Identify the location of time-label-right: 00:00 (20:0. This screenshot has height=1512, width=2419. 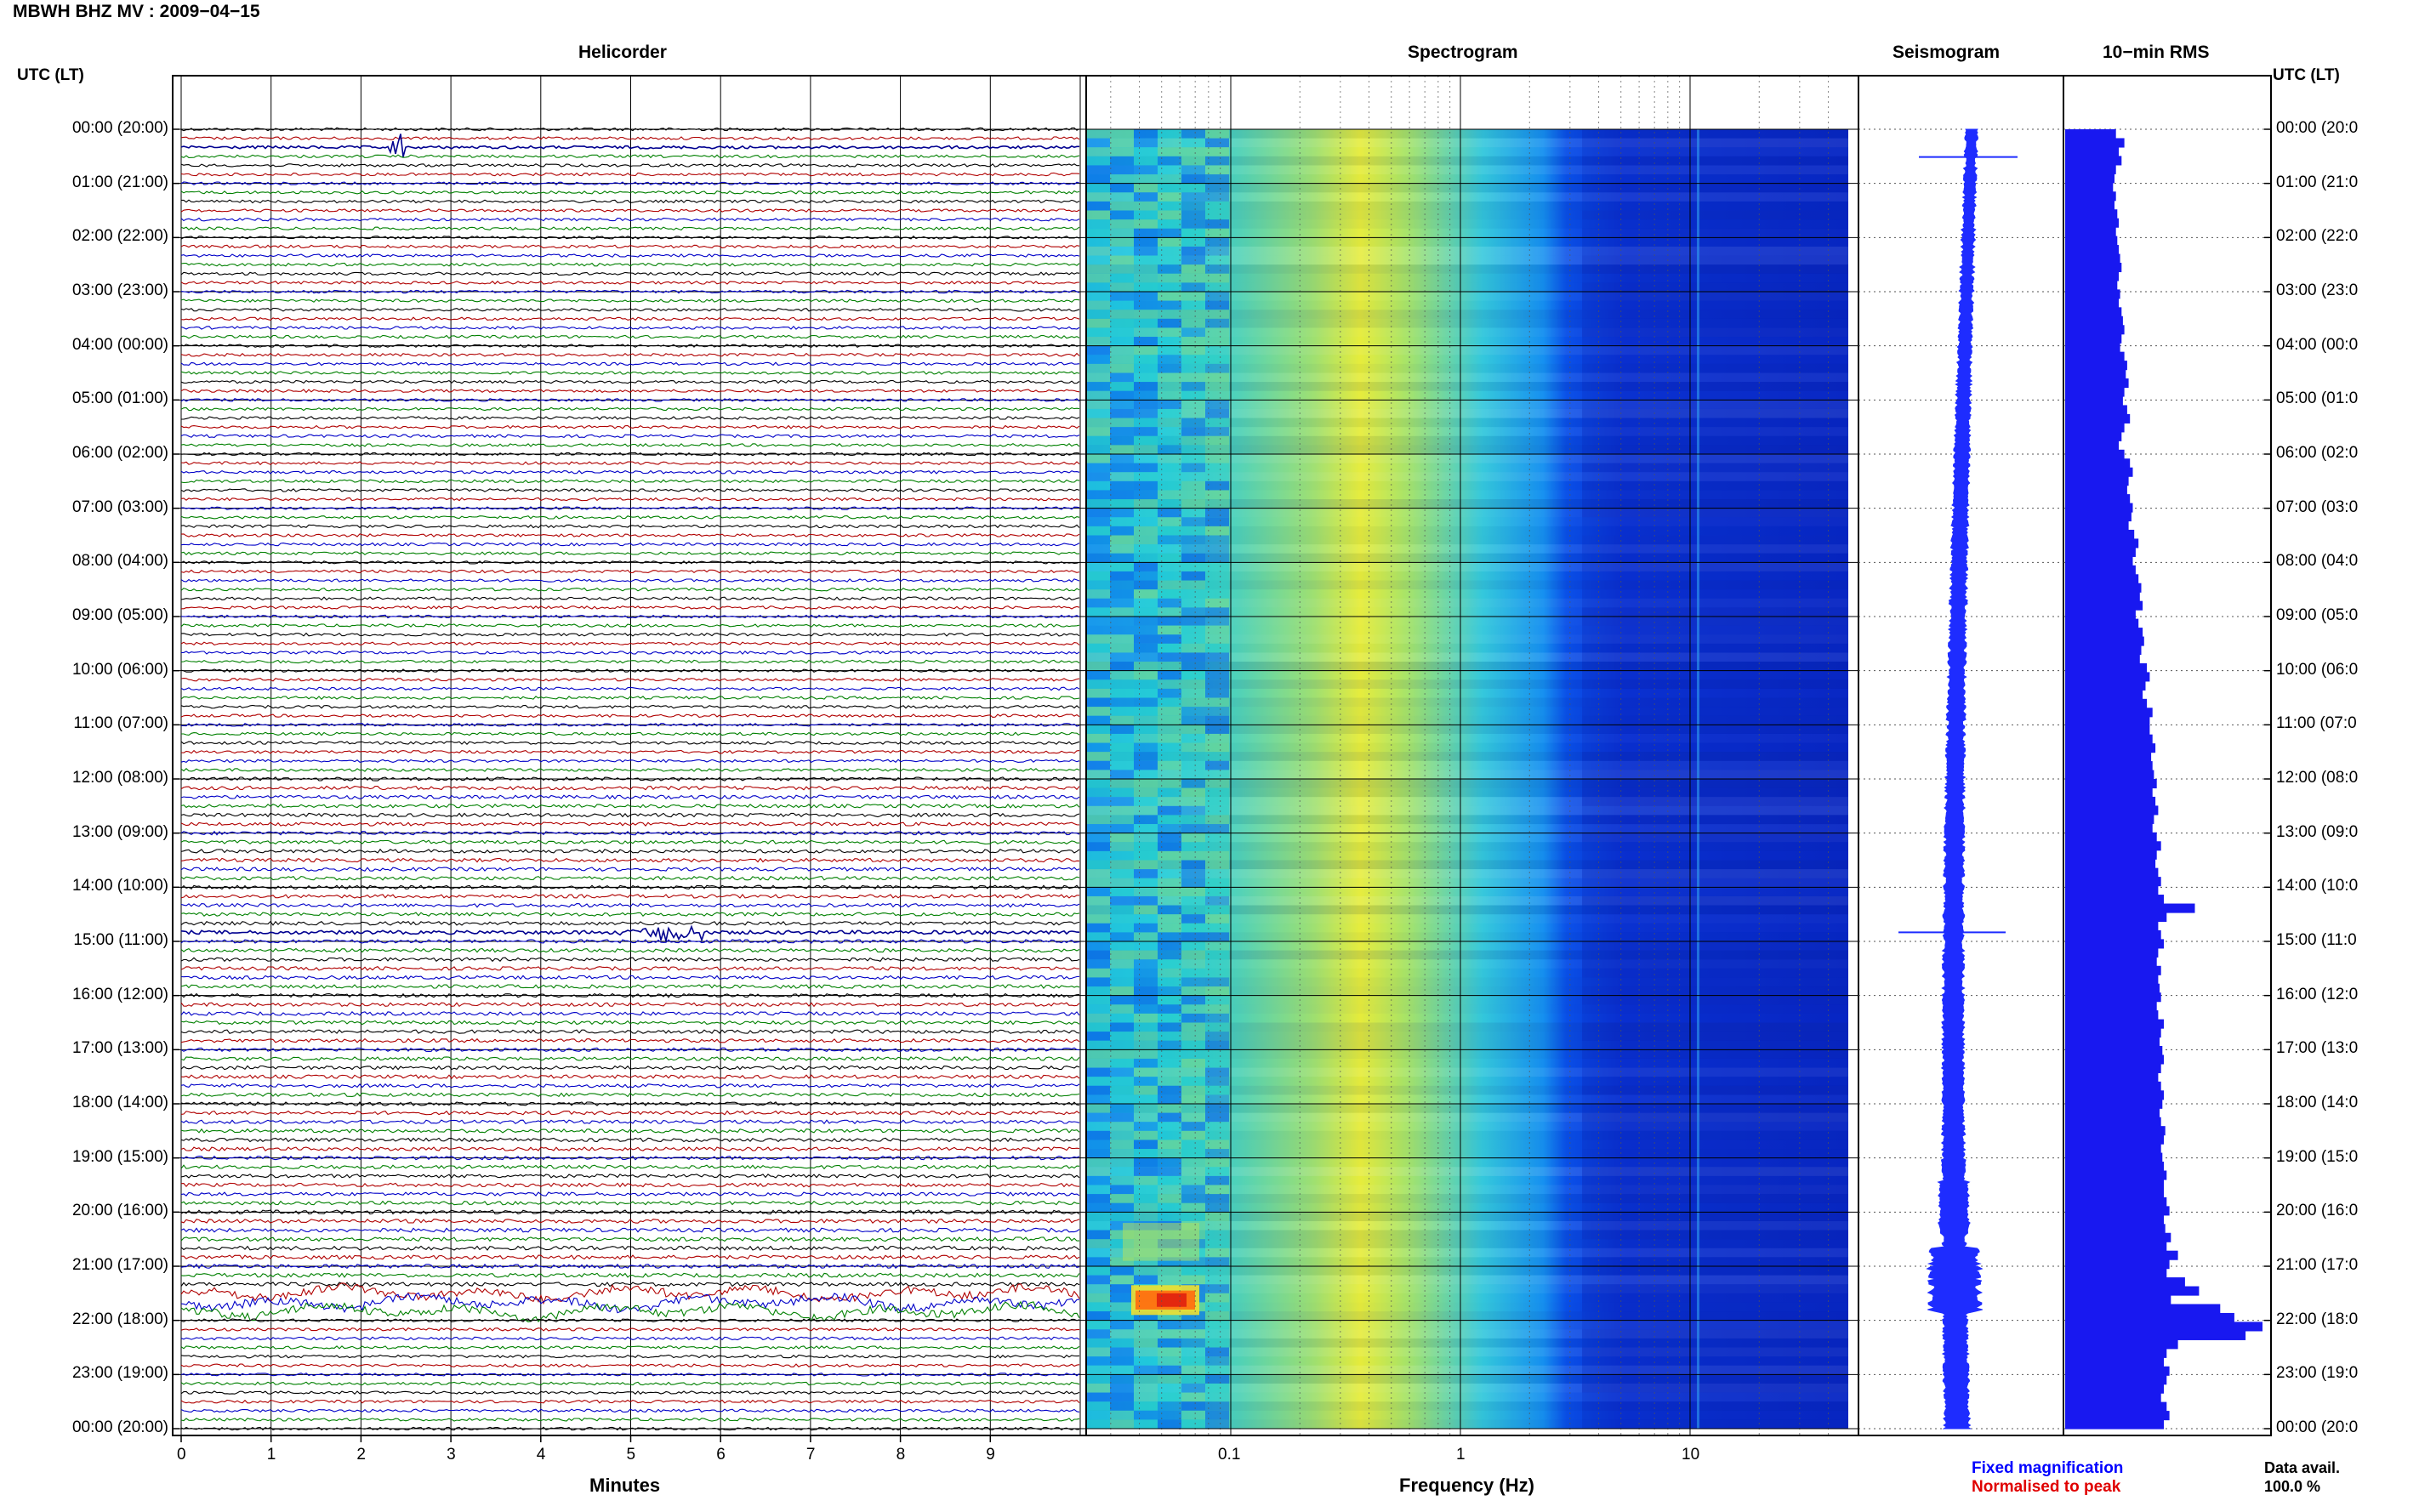
(2317, 128).